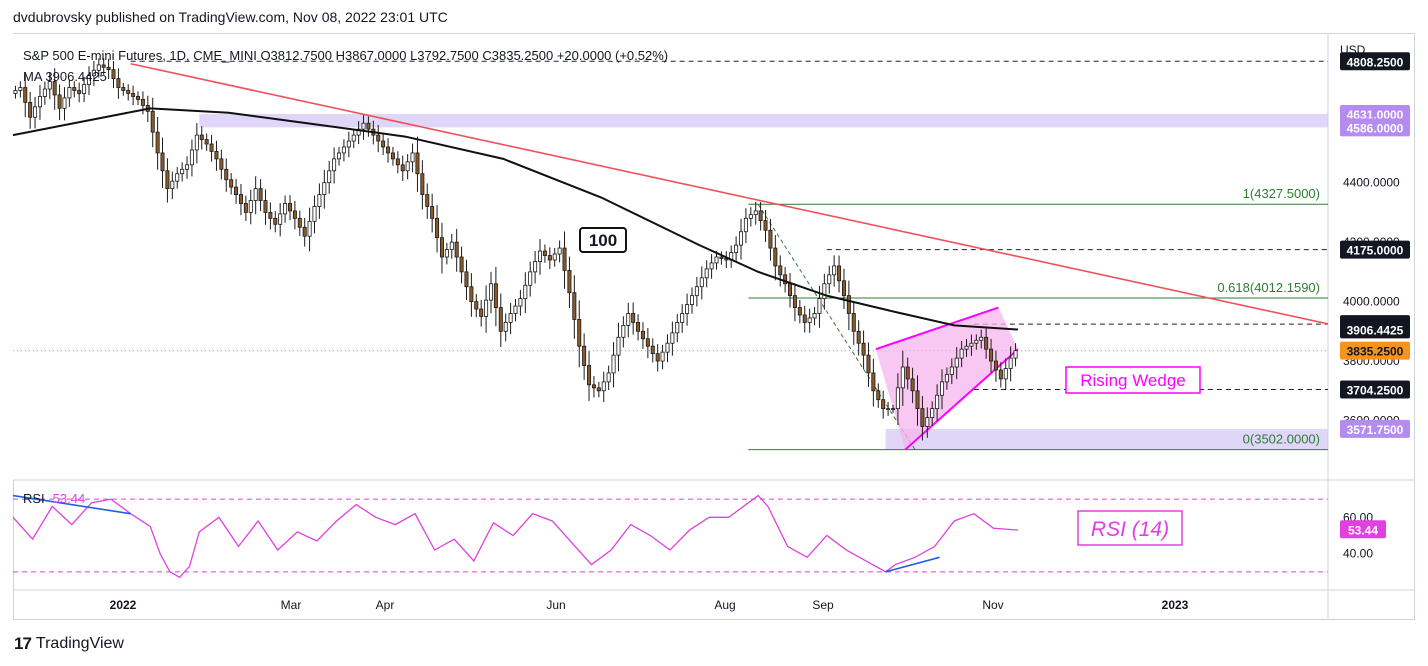 The image size is (1428, 666). What do you see at coordinates (603, 240) in the screenshot?
I see `ma-period-label: 100` at bounding box center [603, 240].